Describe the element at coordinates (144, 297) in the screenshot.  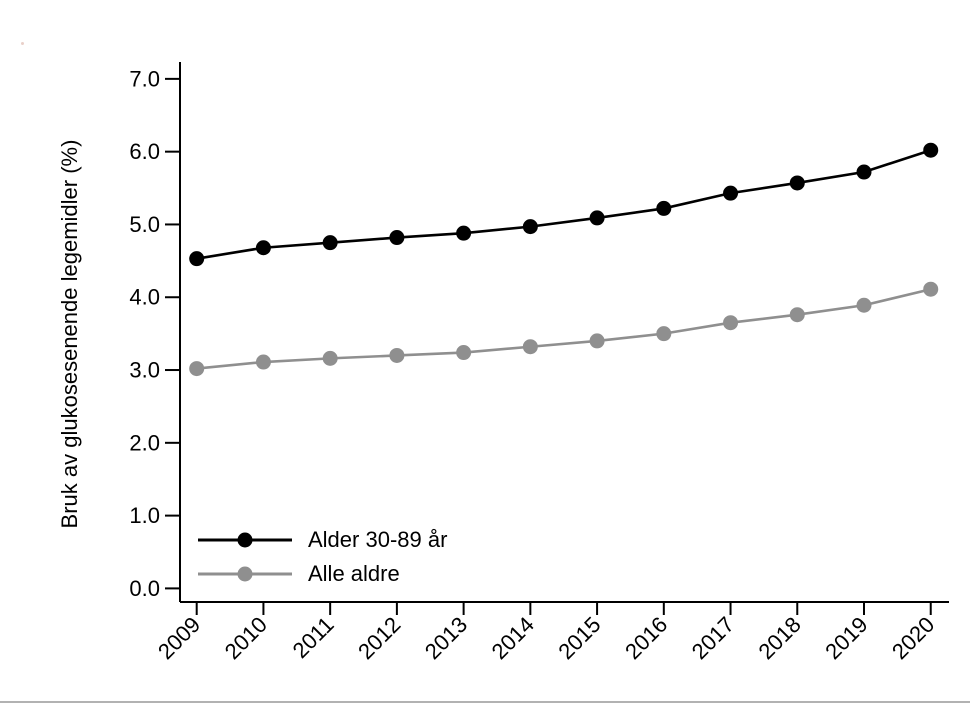
I see `y-tick-label: 4.0` at that location.